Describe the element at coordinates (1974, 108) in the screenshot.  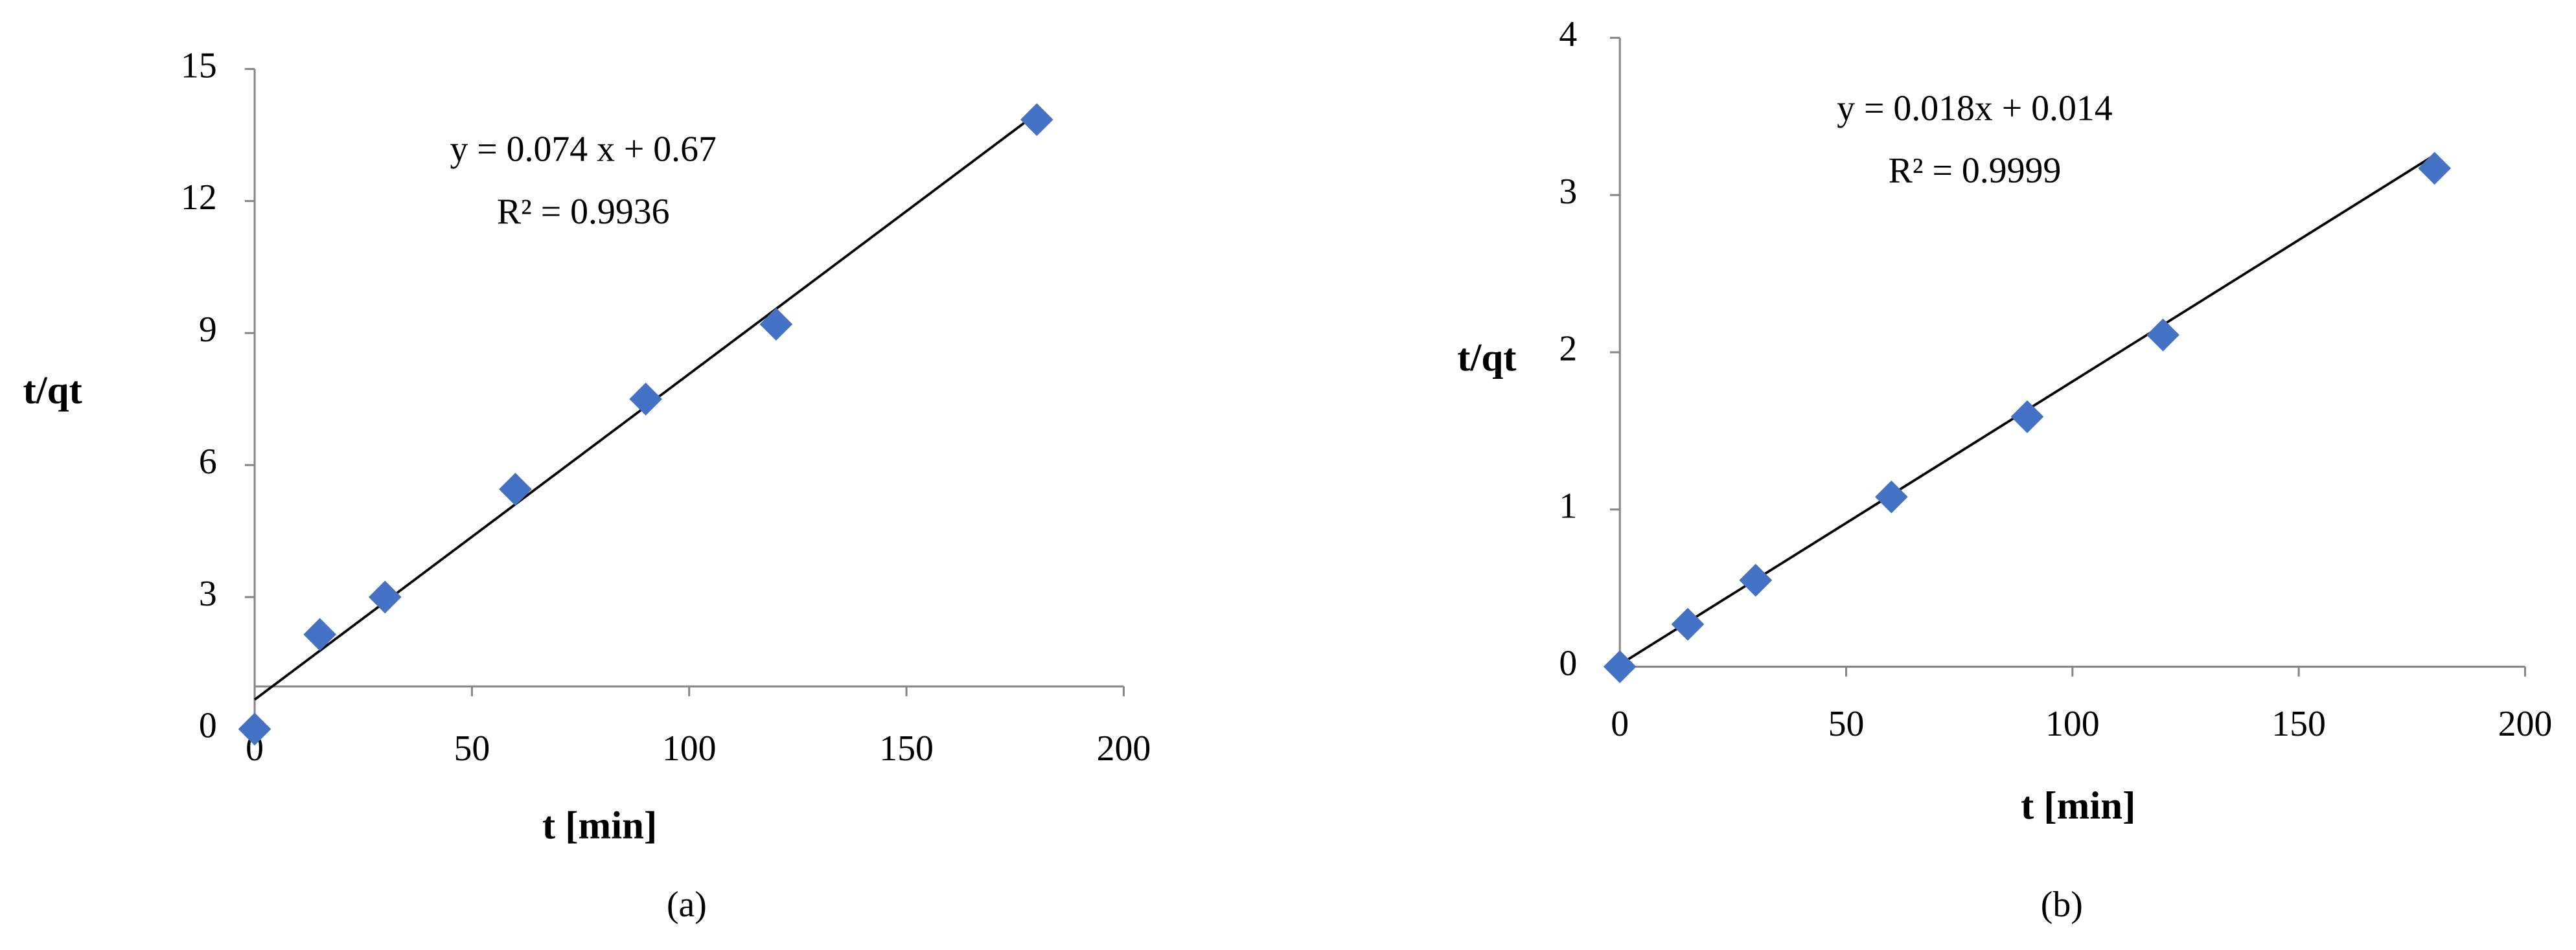
I see `annotation: y = 0.018x + 0.014` at that location.